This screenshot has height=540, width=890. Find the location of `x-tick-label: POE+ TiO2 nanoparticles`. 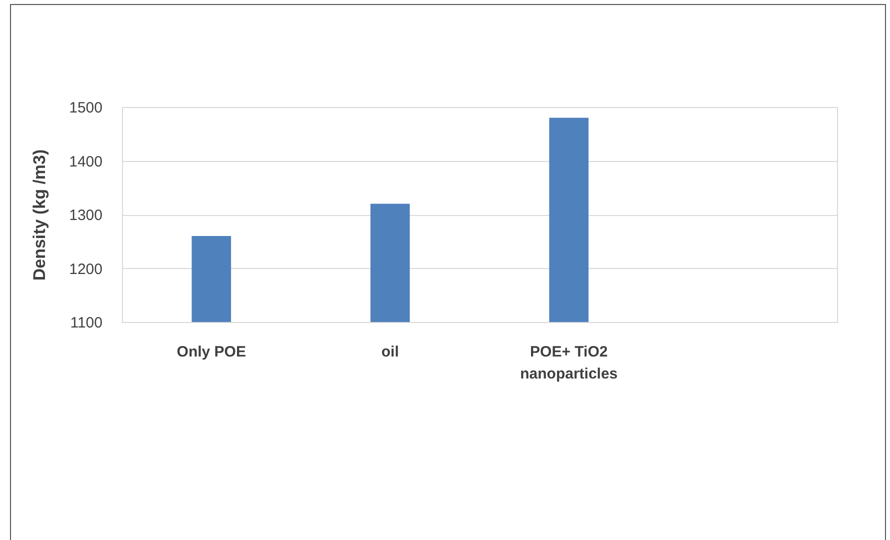

x-tick-label: POE+ TiO2 nanoparticles is located at coordinates (569, 363).